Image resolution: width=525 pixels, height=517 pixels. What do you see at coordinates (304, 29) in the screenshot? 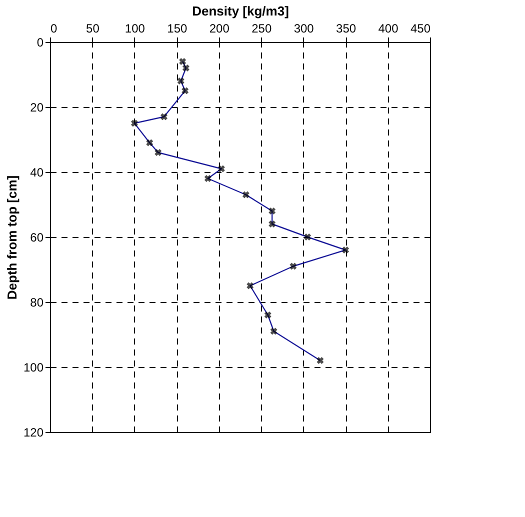
I see `x-tick-label: 300` at bounding box center [304, 29].